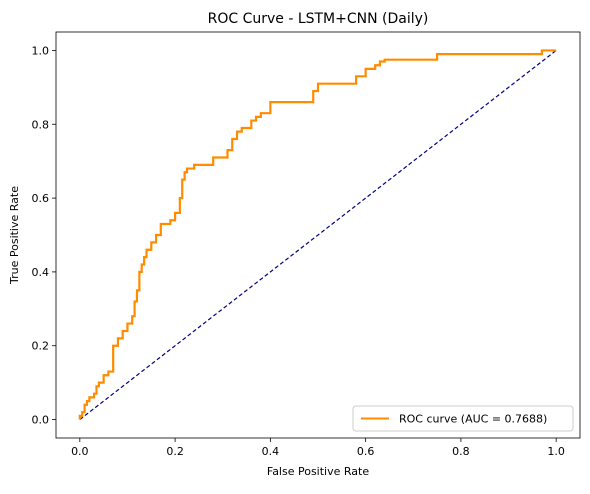  Describe the element at coordinates (556, 451) in the screenshot. I see `x-tick-label: 1.0` at that location.